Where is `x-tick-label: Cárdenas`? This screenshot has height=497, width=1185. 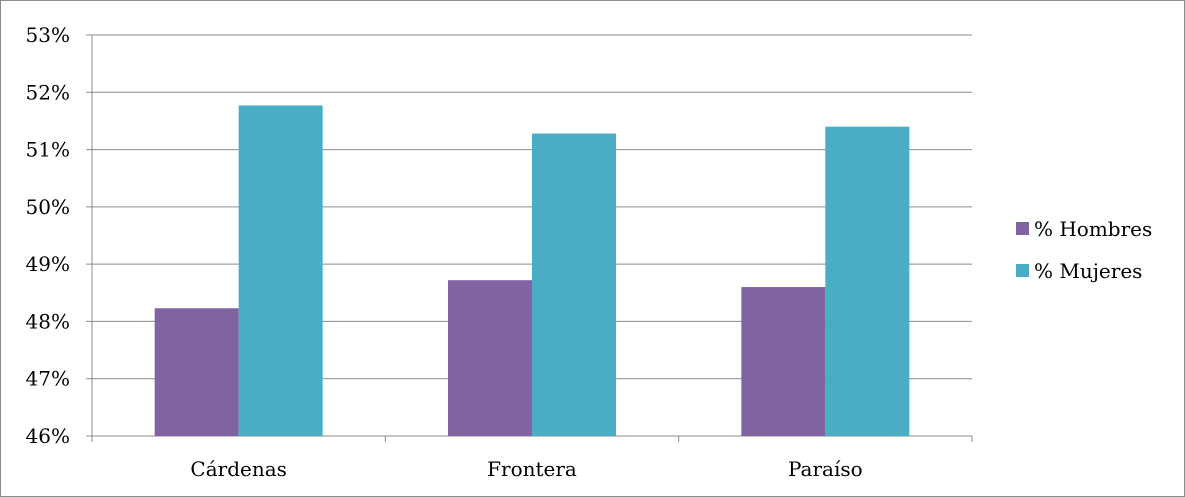
x-tick-label: Cárdenas is located at coordinates (238, 469).